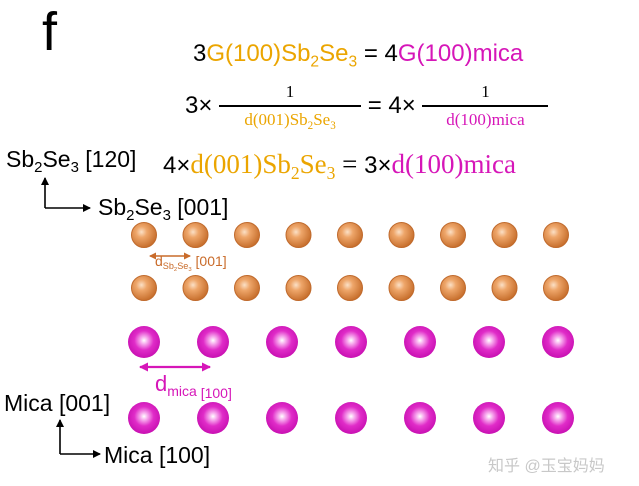 This screenshot has height=486, width=639. What do you see at coordinates (163, 209) in the screenshot?
I see `sb2se3-horizontal-axis-label: Sb2Se3 [001]` at bounding box center [163, 209].